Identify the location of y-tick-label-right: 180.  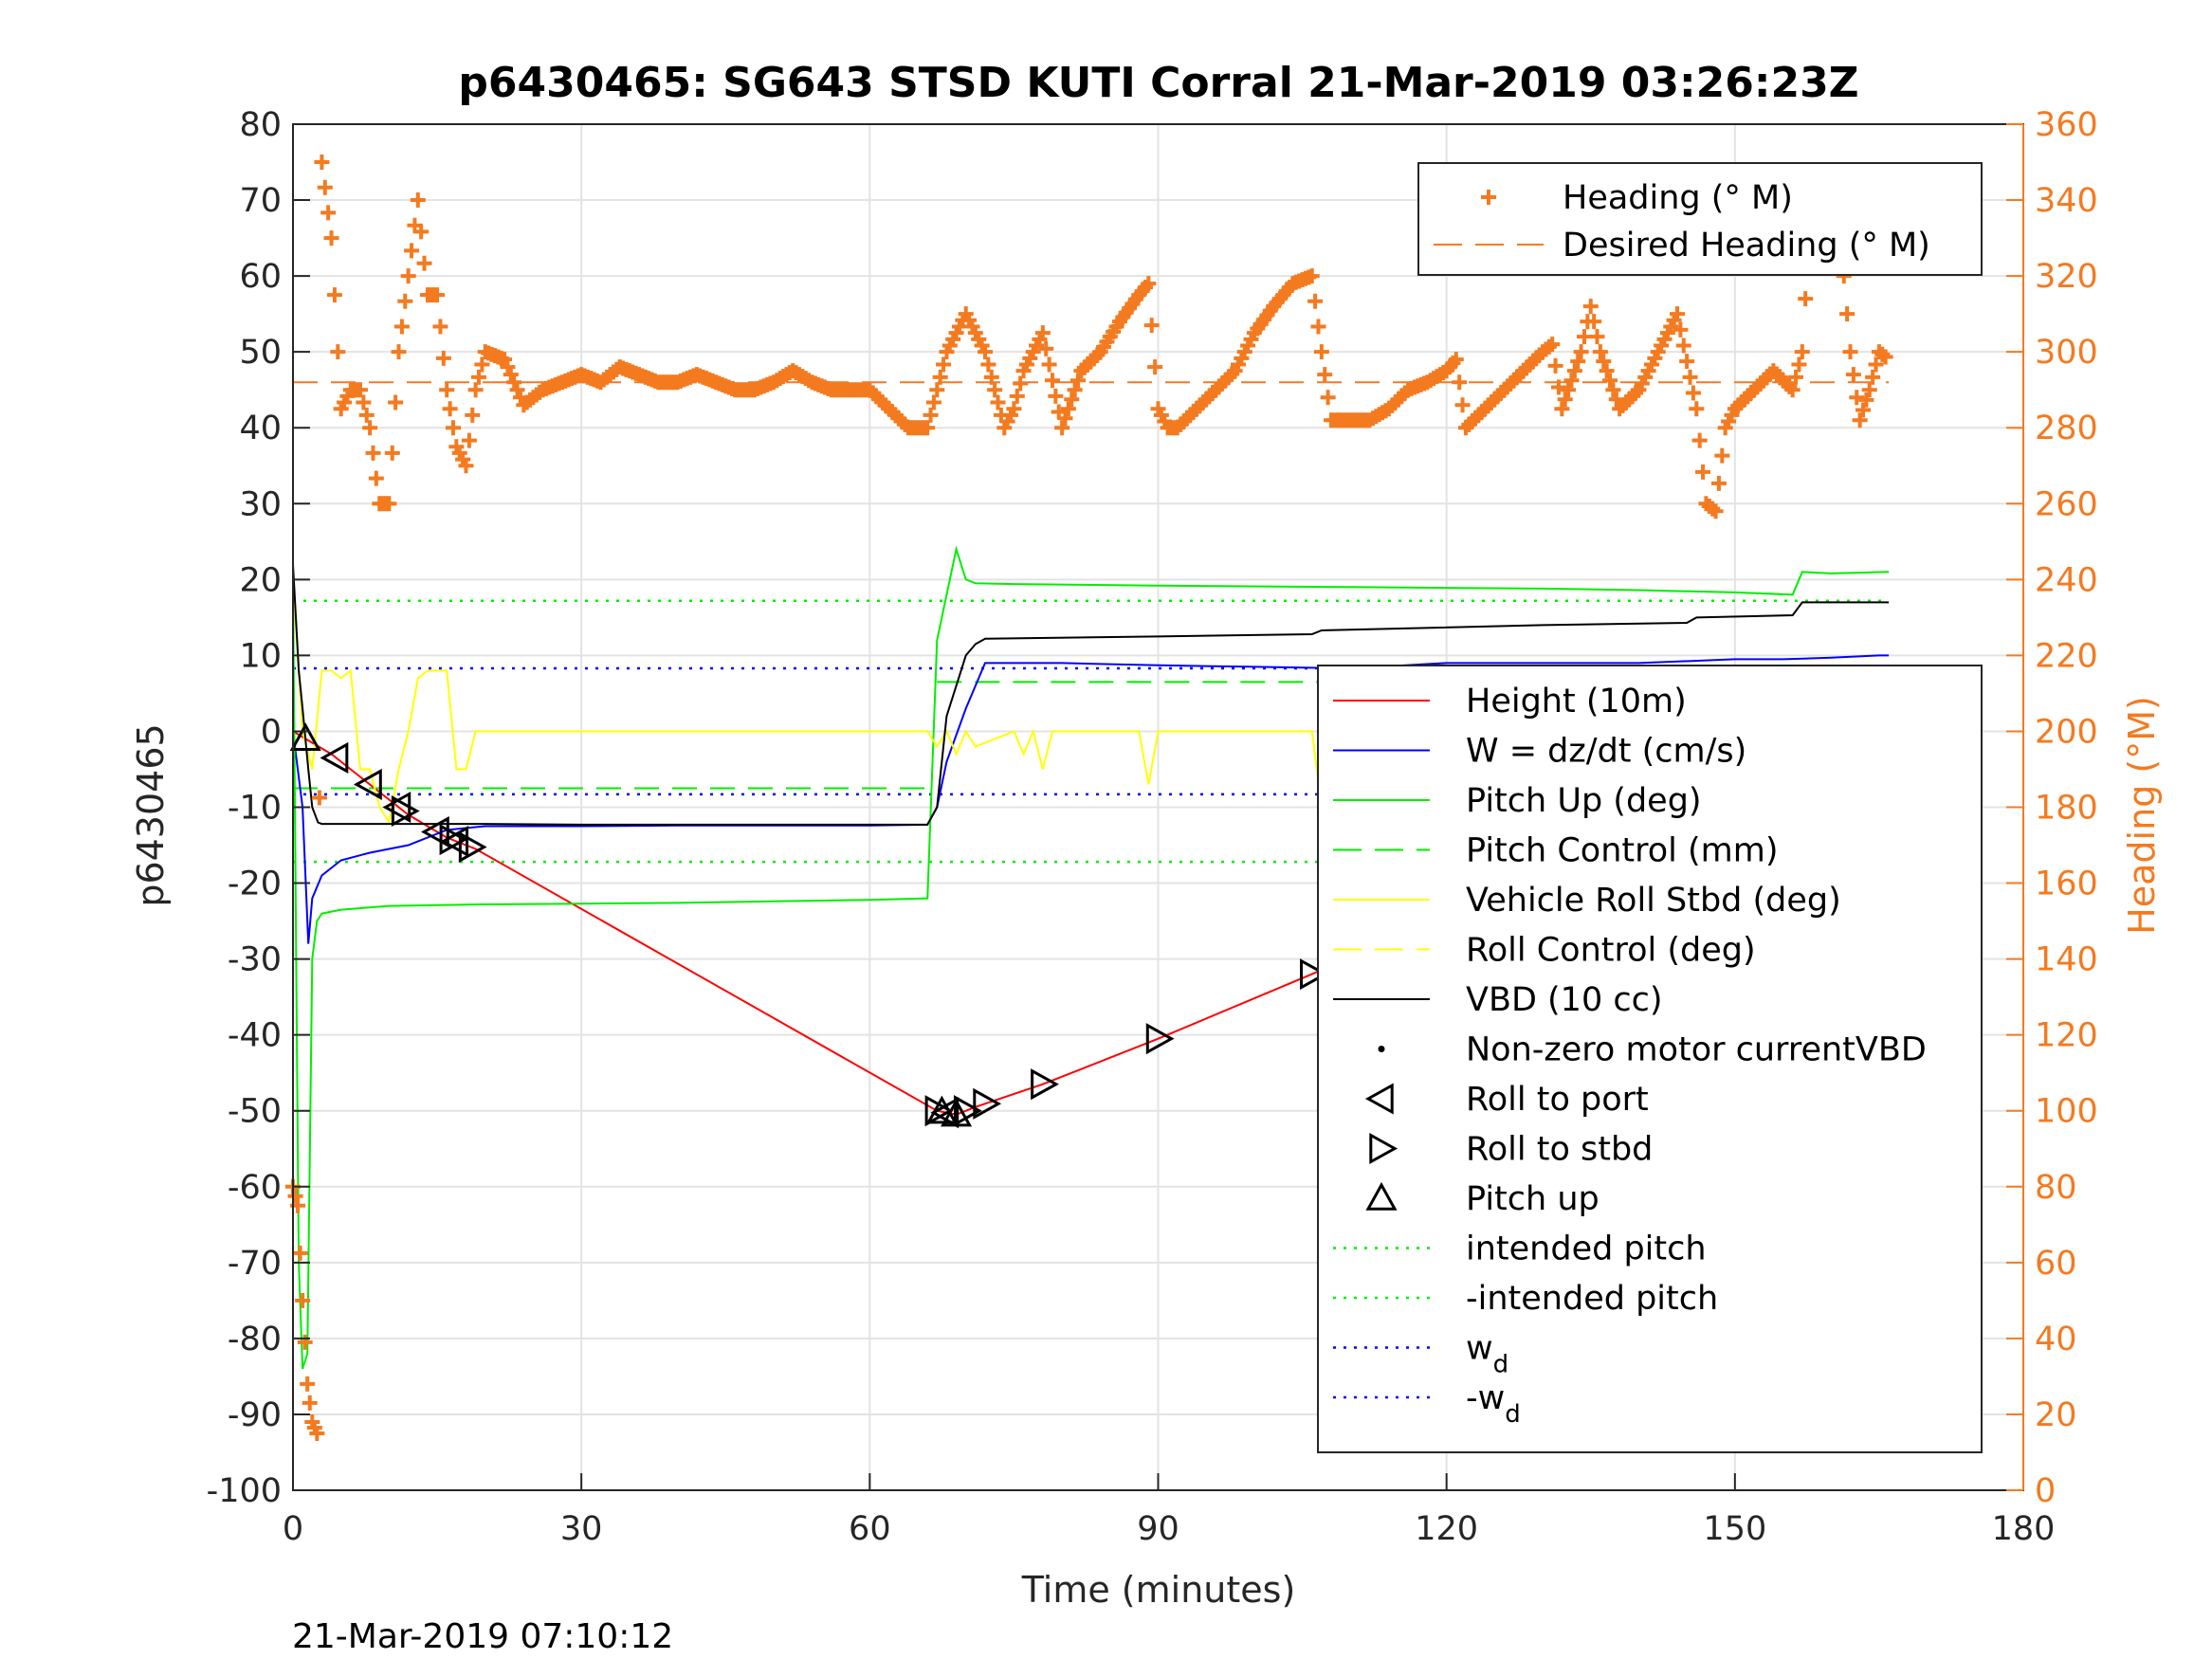
(2066, 809).